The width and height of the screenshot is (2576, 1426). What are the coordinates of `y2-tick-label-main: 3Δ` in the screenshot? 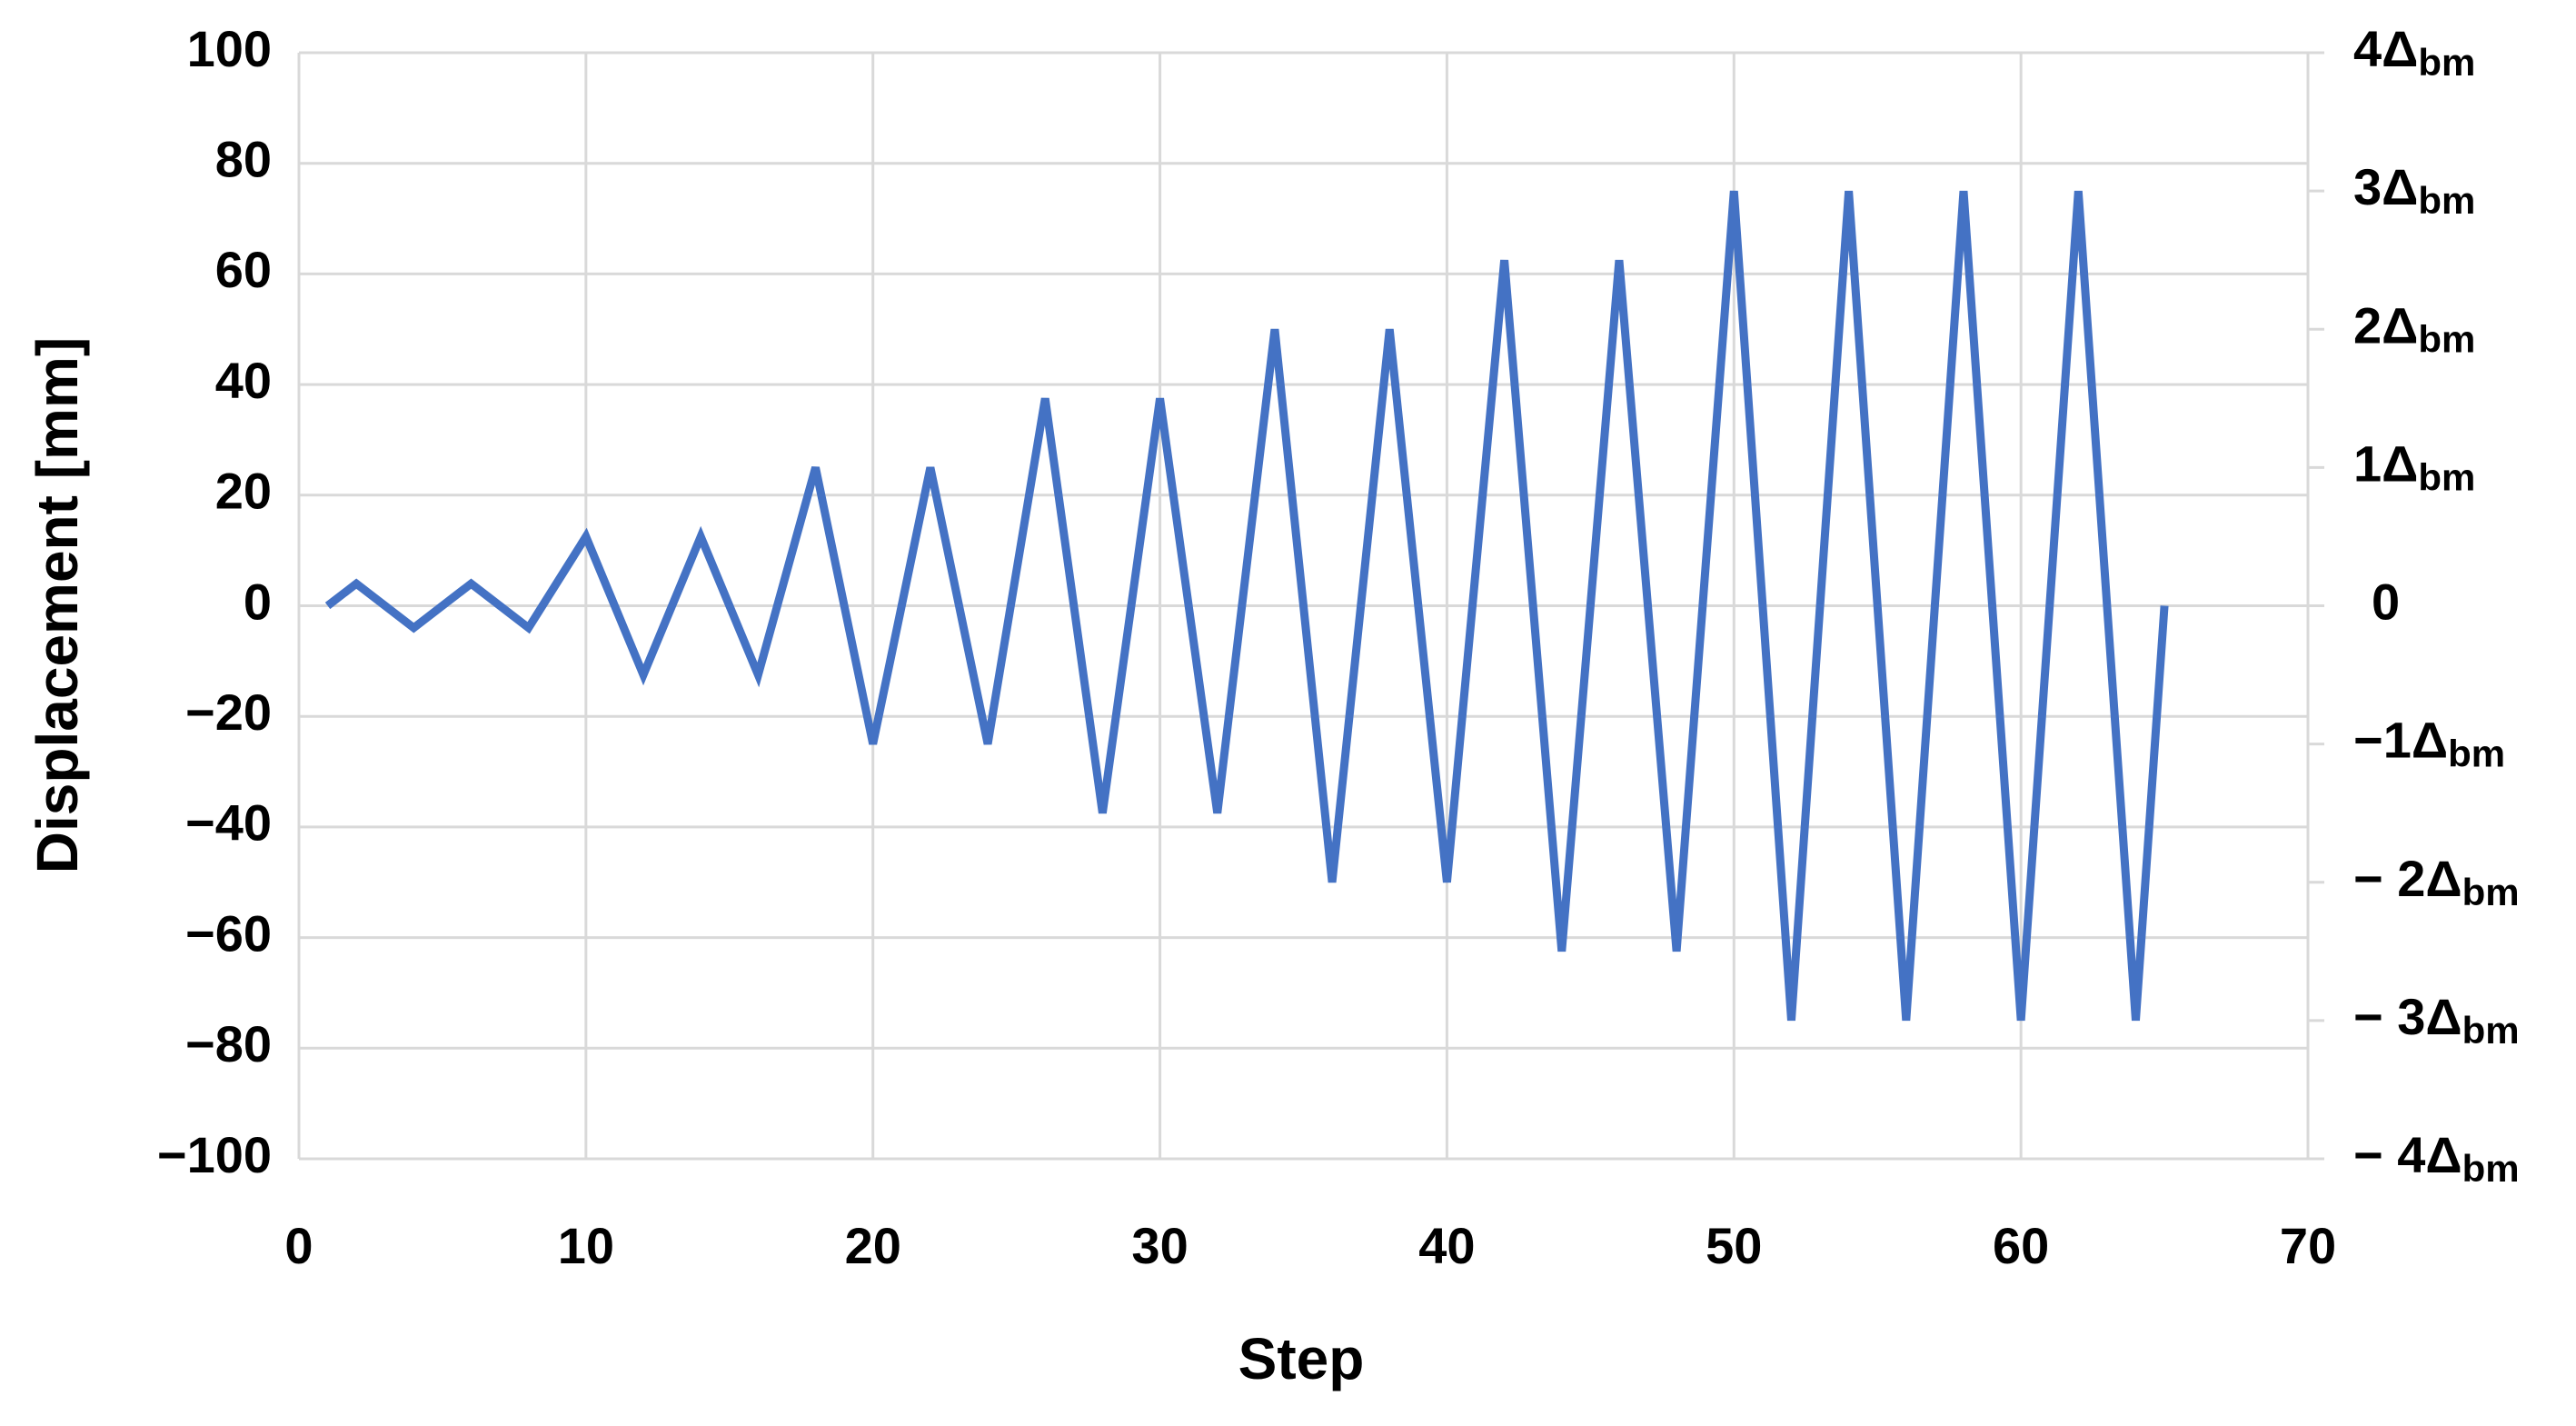 It's located at (2385, 187).